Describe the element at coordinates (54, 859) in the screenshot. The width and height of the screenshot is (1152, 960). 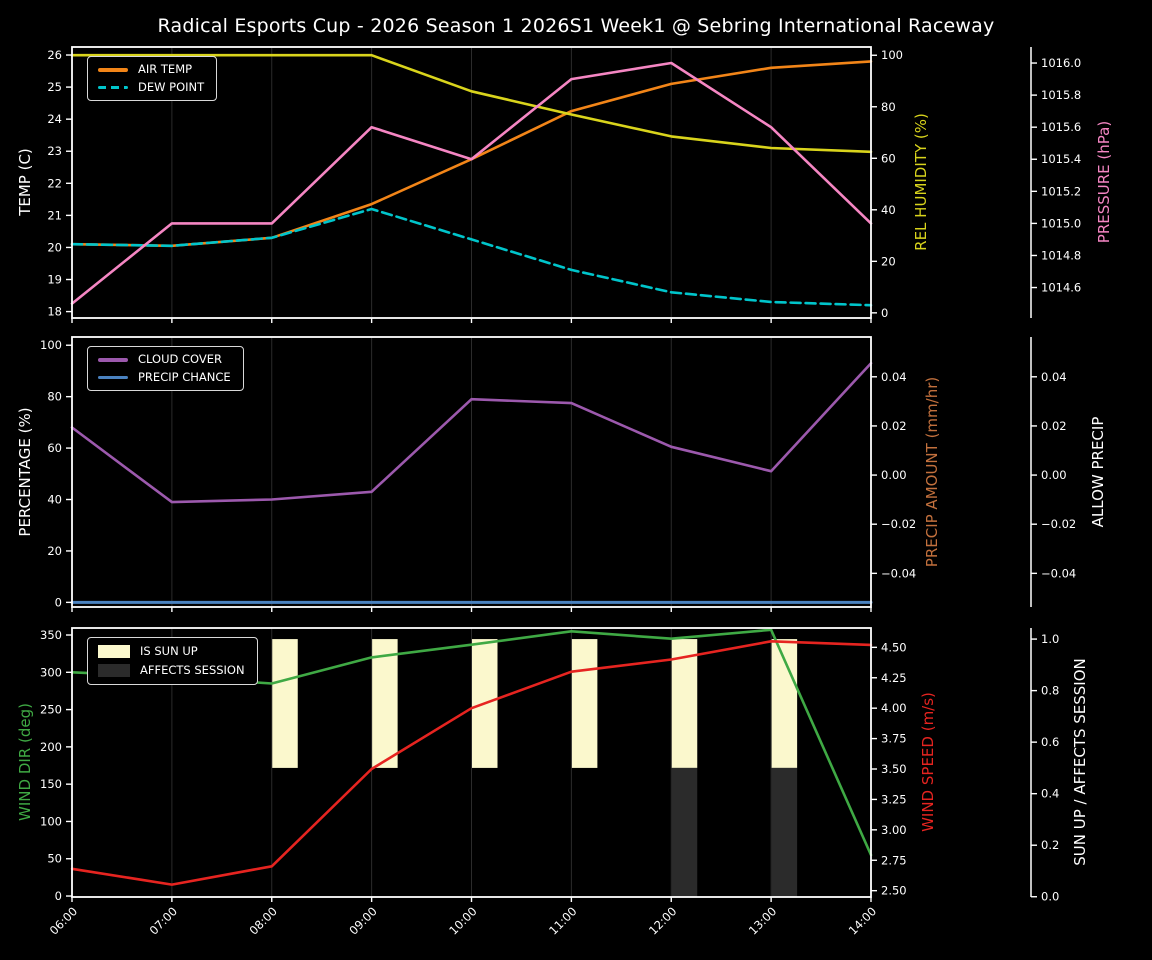
I see `svg-text: 50` at that location.